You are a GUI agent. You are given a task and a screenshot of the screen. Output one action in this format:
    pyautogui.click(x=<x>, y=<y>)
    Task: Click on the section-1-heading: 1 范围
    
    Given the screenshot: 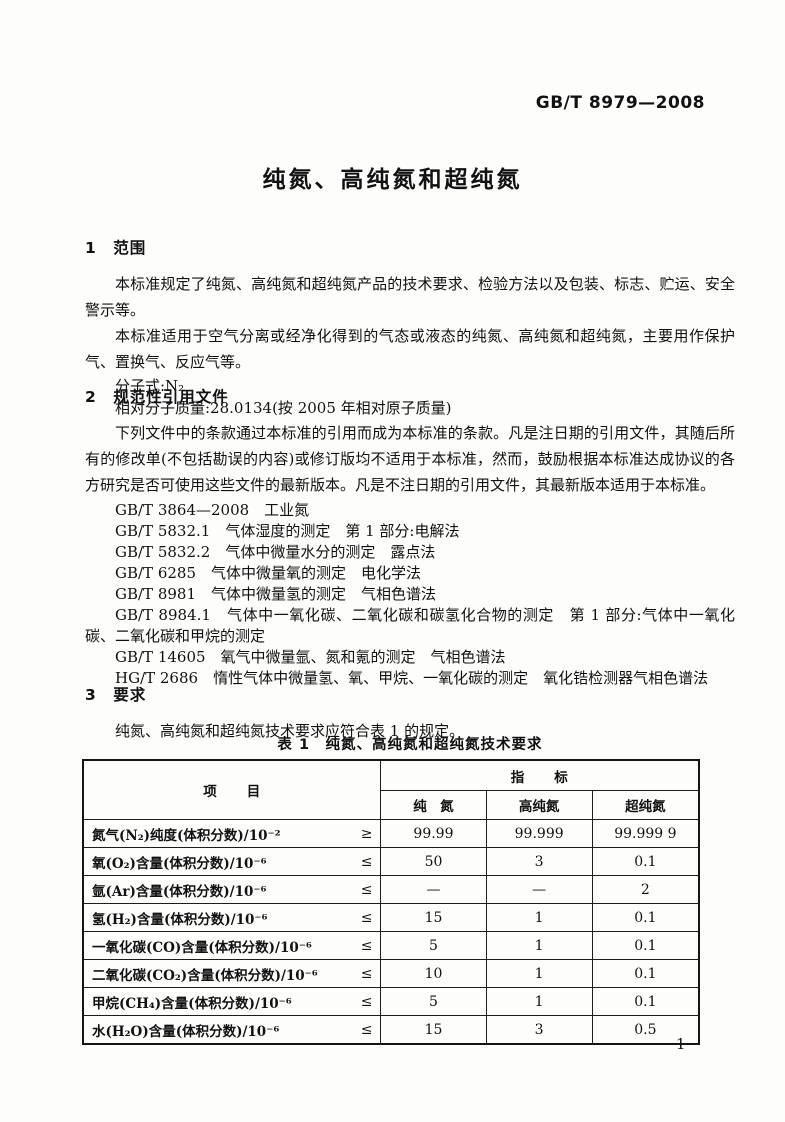 What is the action you would take?
    pyautogui.click(x=116, y=248)
    